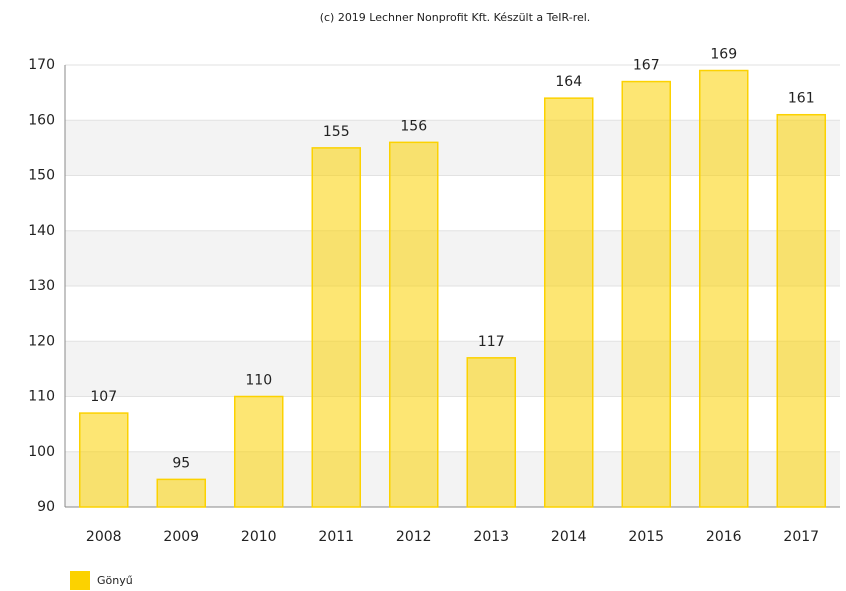 This screenshot has height=591, width=846. Describe the element at coordinates (723, 55) in the screenshot. I see `data-label: 169` at that location.